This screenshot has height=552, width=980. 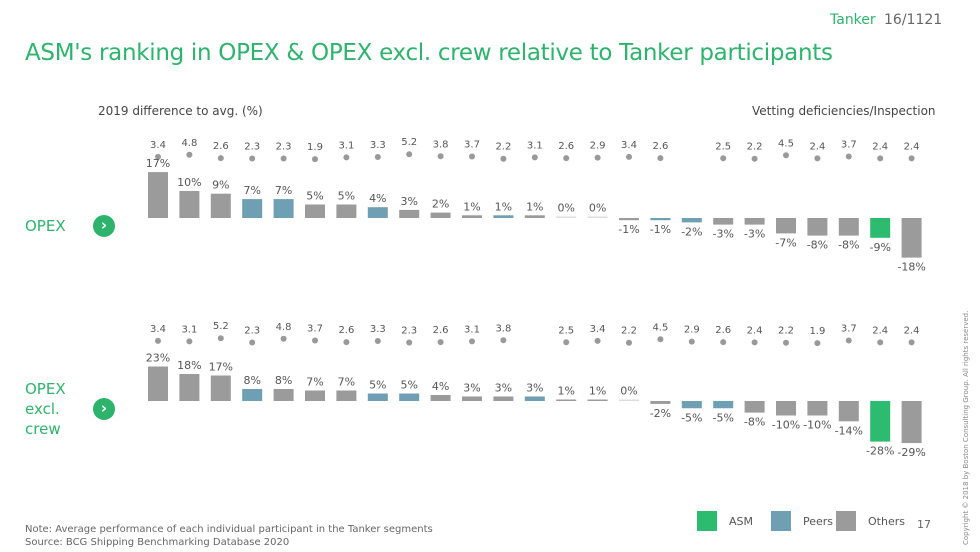 What do you see at coordinates (471, 206) in the screenshot?
I see `data-label: 1%` at bounding box center [471, 206].